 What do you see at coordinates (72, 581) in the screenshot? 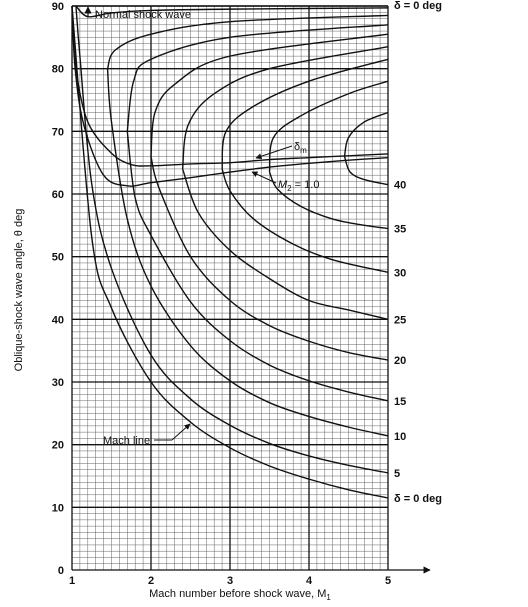
I see `x-tick-label: 1` at bounding box center [72, 581].